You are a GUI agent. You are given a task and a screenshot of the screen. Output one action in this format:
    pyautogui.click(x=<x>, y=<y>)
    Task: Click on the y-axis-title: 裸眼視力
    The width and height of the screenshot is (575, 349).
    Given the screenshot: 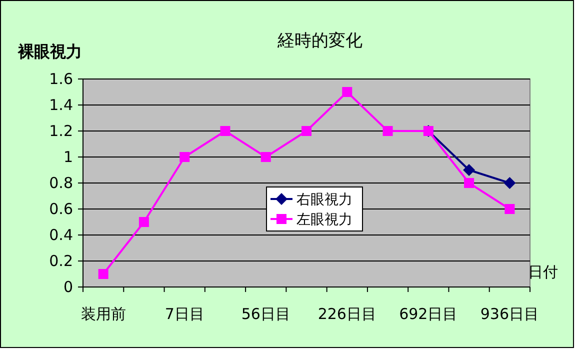 What is the action you would take?
    pyautogui.click(x=49, y=51)
    